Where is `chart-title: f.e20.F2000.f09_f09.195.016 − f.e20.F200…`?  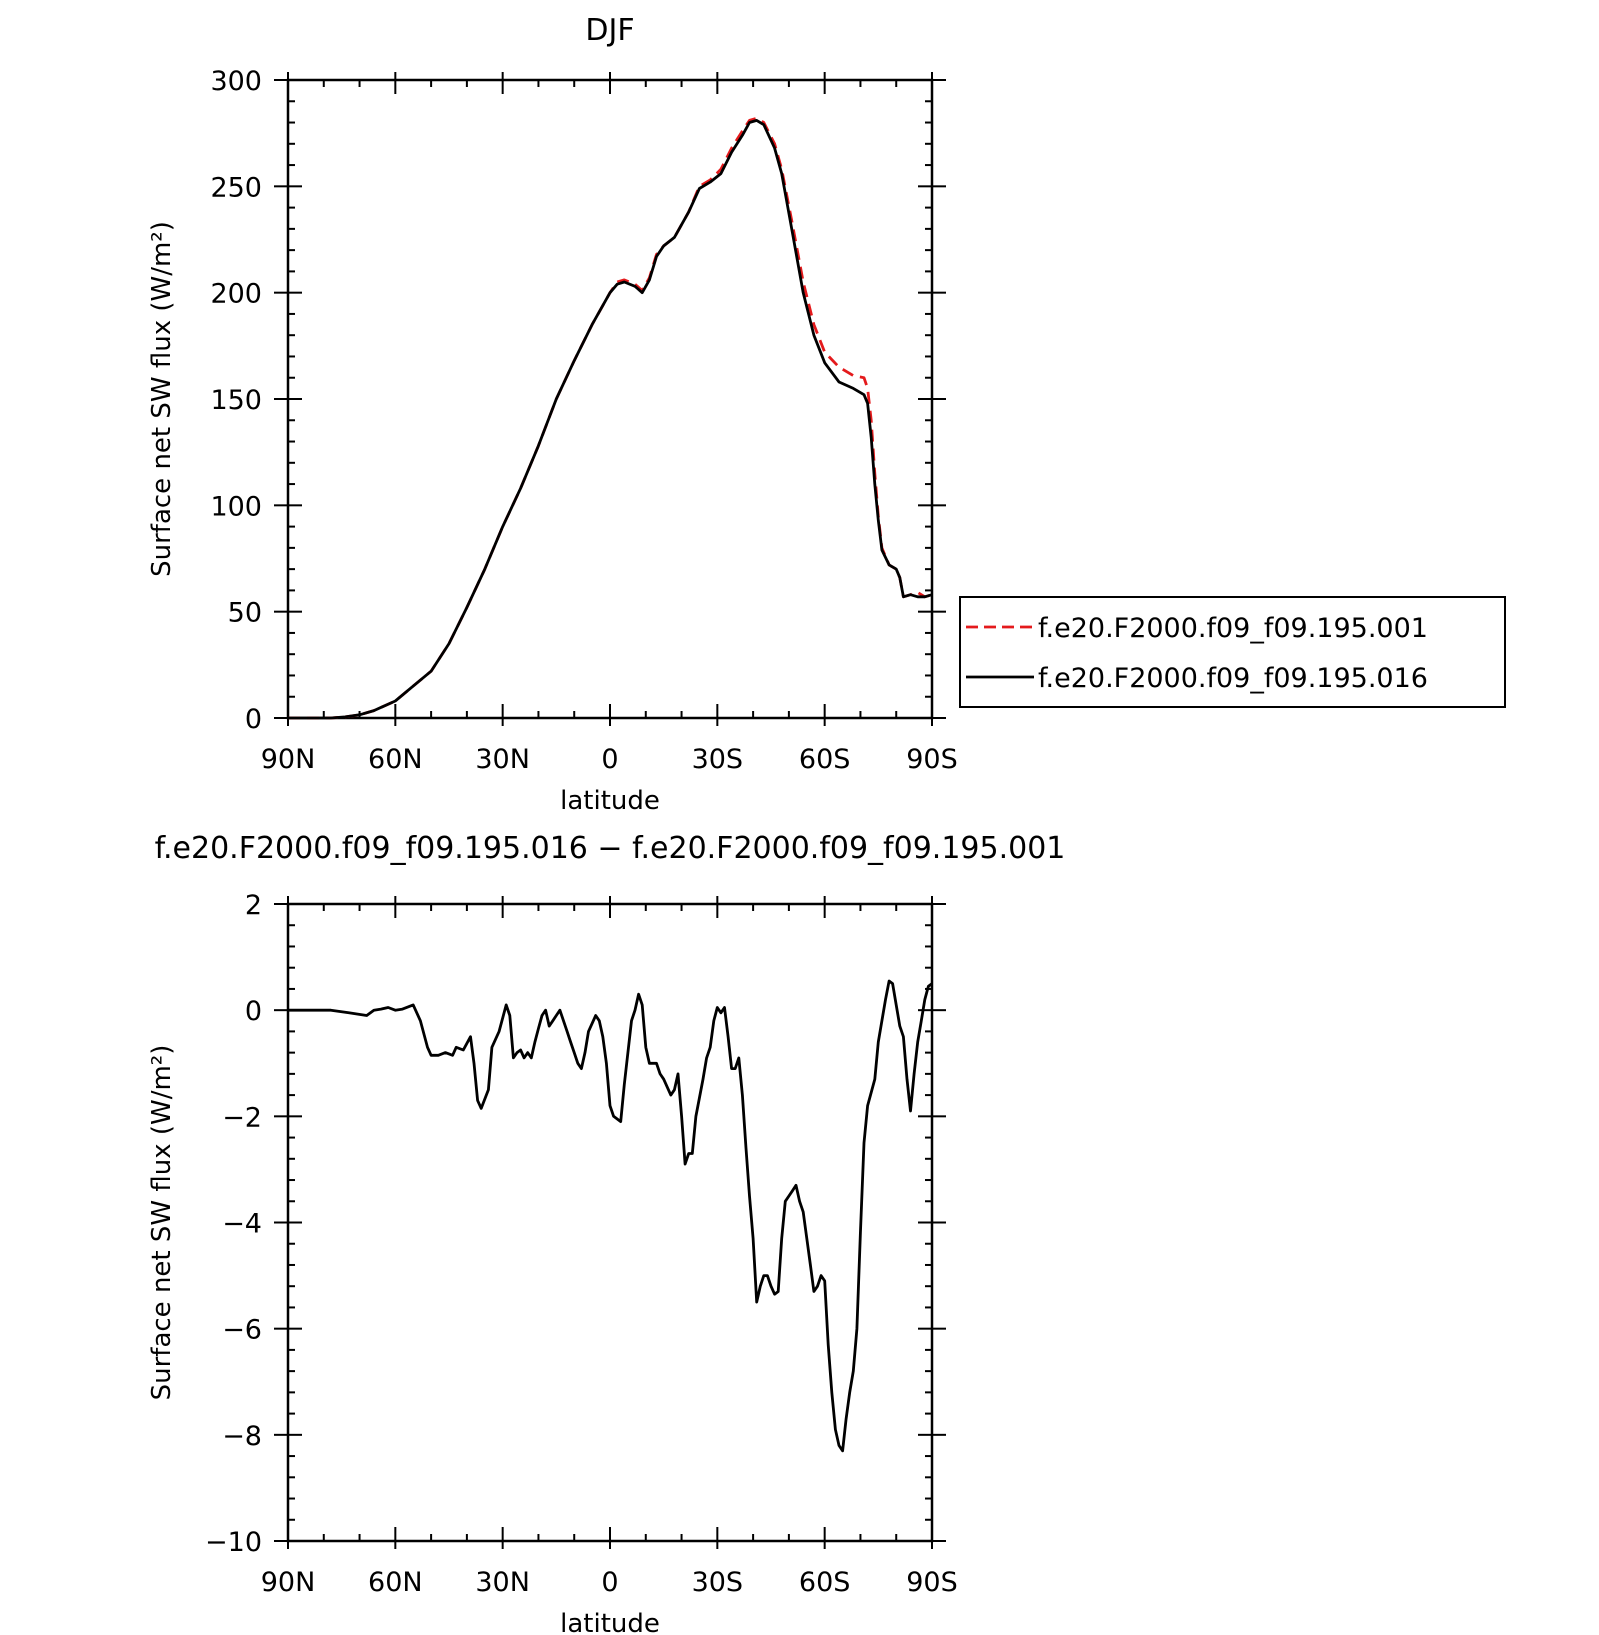 chart-title: f.e20.F2000.f09_f09.195.016 − f.e20.F200… is located at coordinates (610, 848).